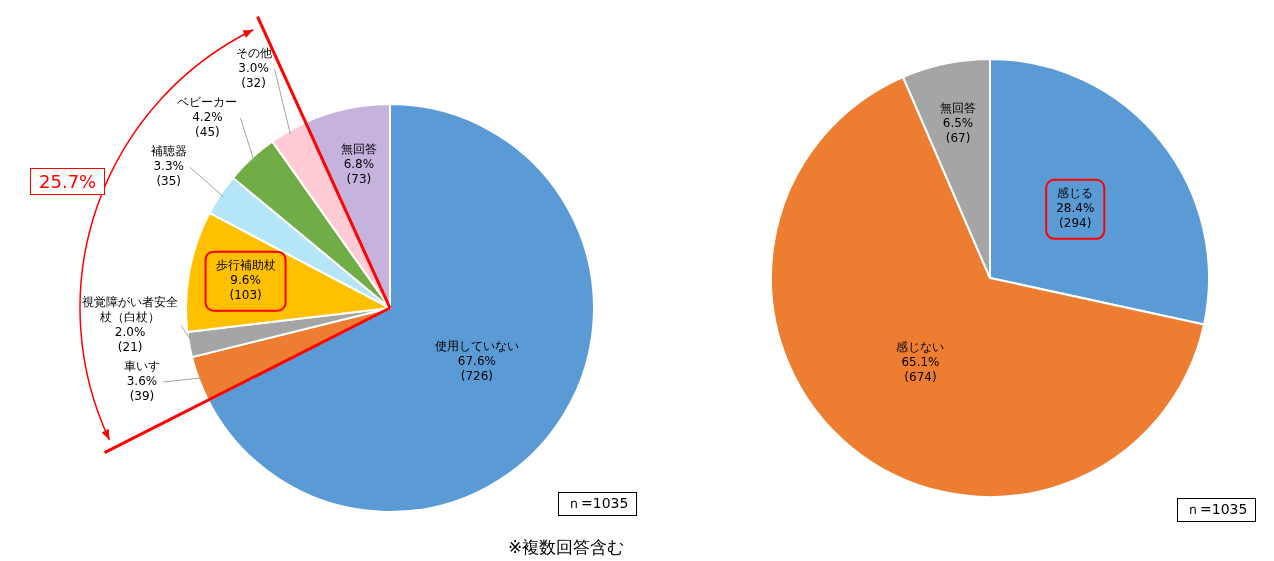  I want to click on slice-label: 補聴器, so click(168, 151).